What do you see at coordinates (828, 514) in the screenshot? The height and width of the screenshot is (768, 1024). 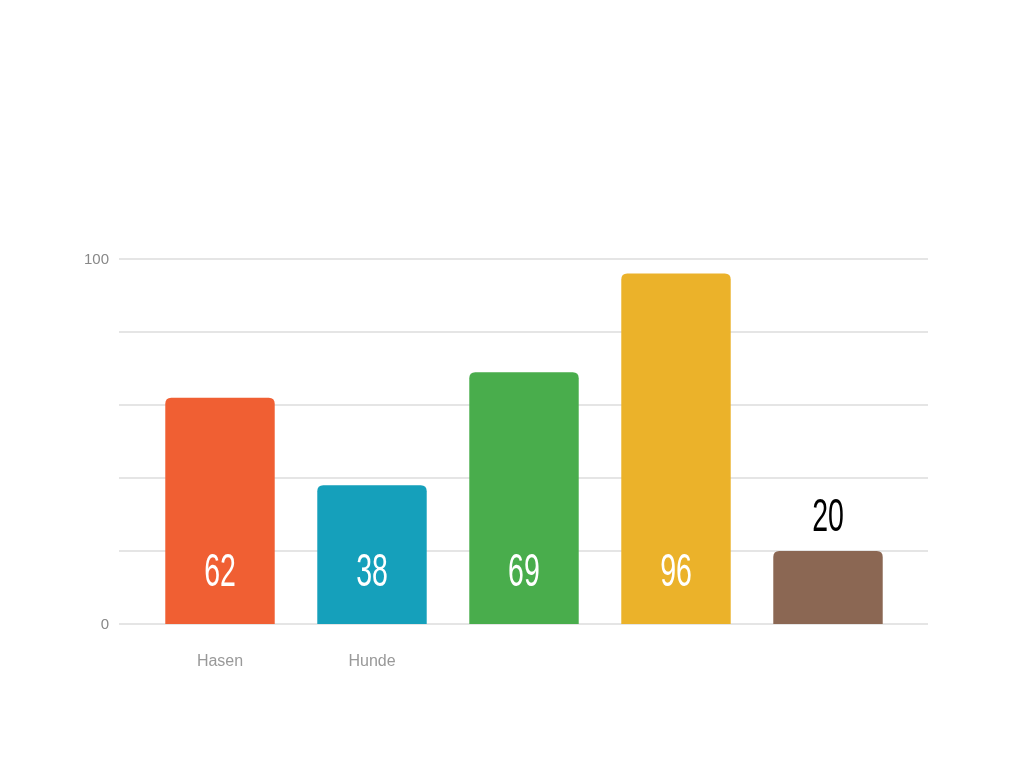 I see `data-label: 20` at bounding box center [828, 514].